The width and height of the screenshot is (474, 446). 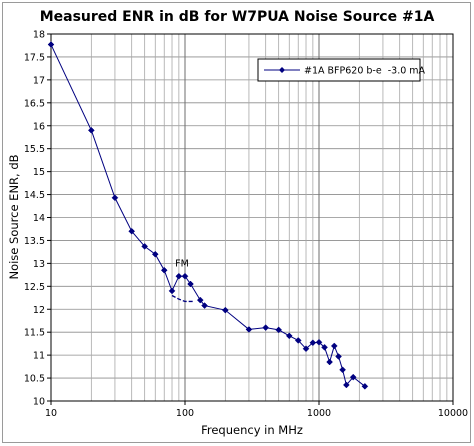 I want to click on y-tick-label: 17.5, so click(x=34, y=57).